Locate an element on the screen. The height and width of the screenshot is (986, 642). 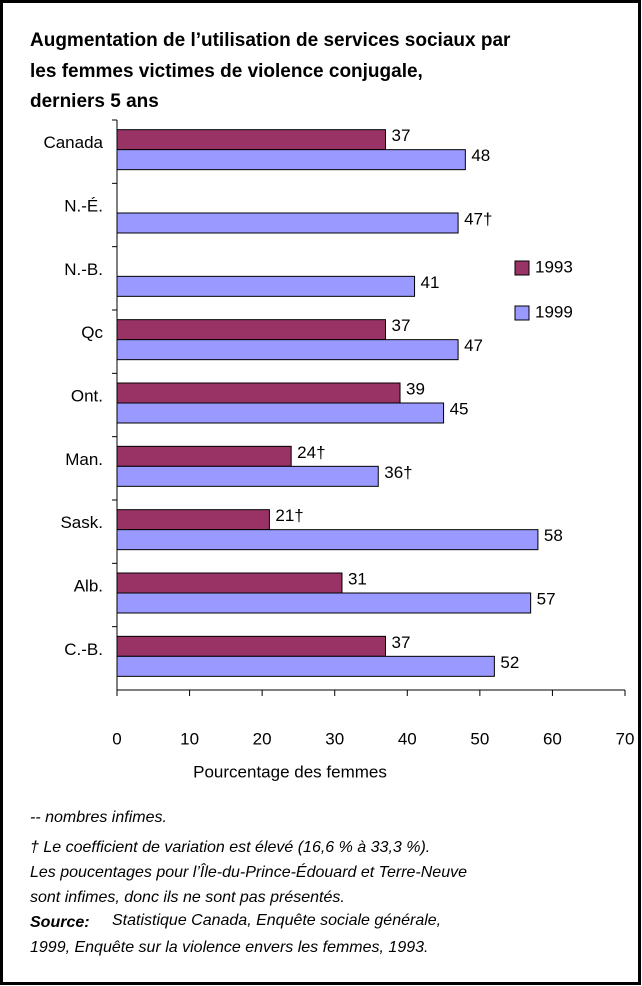
value-label: 41 is located at coordinates (430, 282).